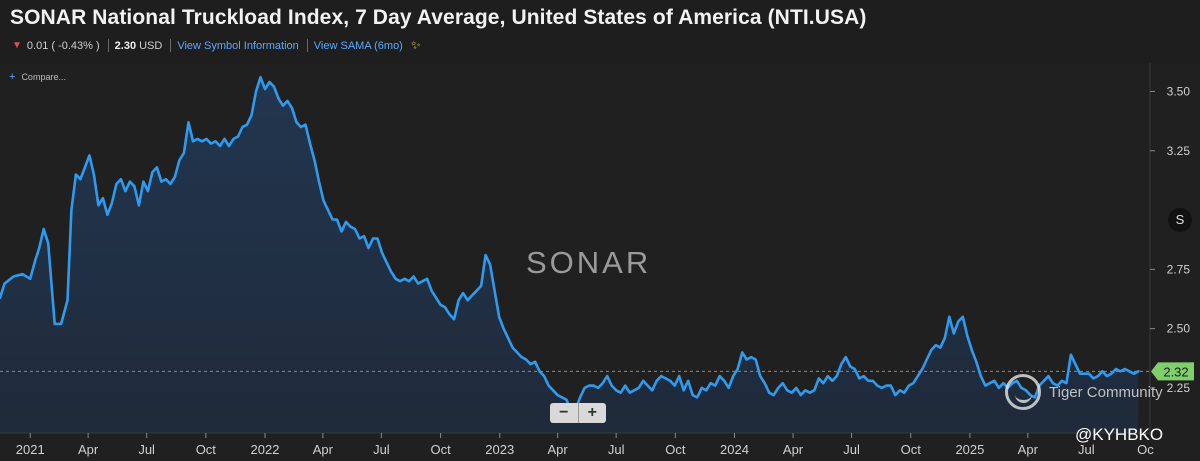 This screenshot has height=461, width=1200. What do you see at coordinates (734, 449) in the screenshot?
I see `x-tick-label: 2024` at bounding box center [734, 449].